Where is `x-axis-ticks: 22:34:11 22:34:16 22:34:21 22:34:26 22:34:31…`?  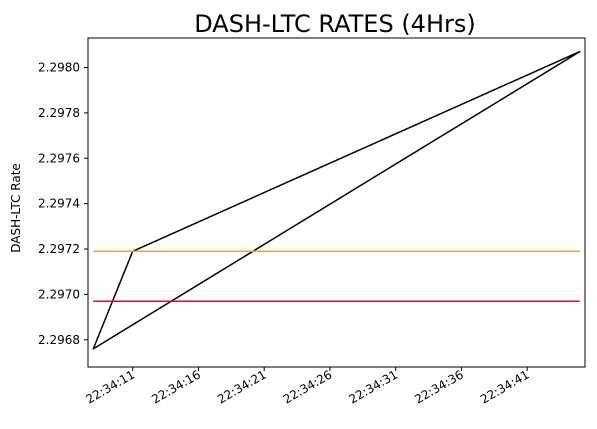 x-axis-ticks: 22:34:11 22:34:16 22:34:21 22:34:26 22:34:31… is located at coordinates (308, 387).